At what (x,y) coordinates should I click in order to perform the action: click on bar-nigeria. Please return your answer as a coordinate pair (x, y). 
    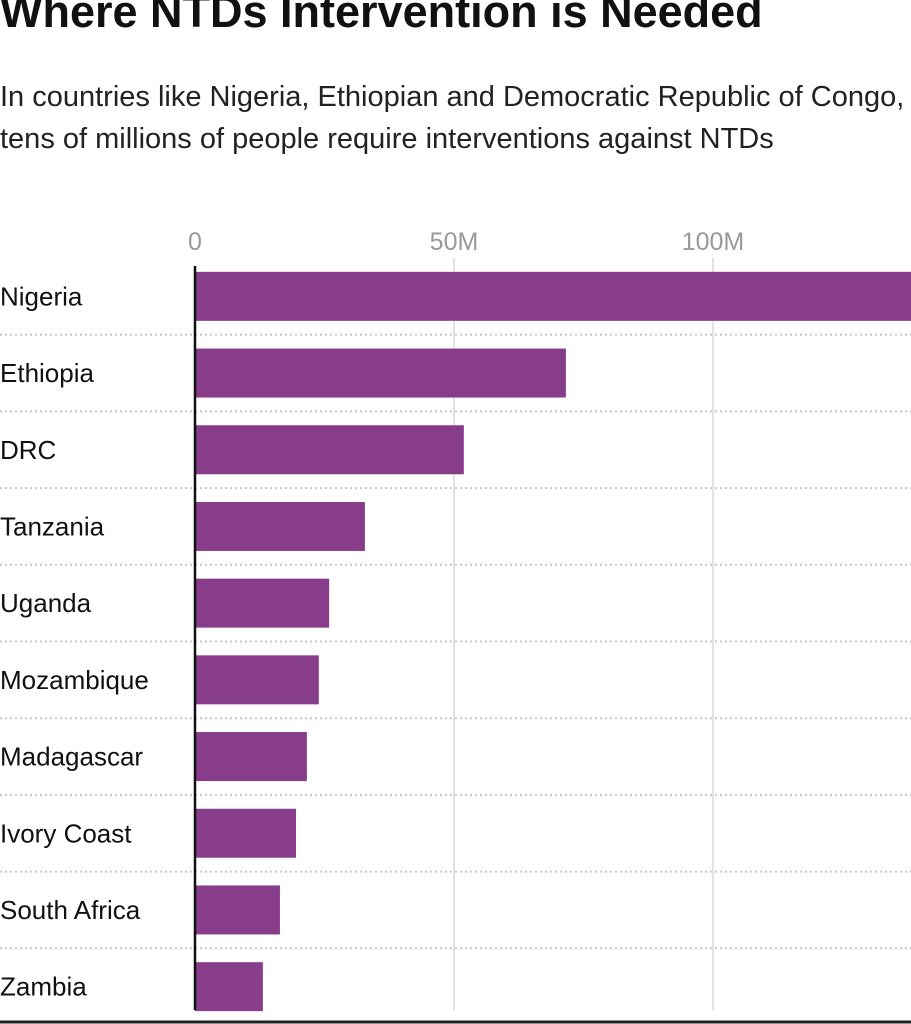
    Looking at the image, I should click on (553, 296).